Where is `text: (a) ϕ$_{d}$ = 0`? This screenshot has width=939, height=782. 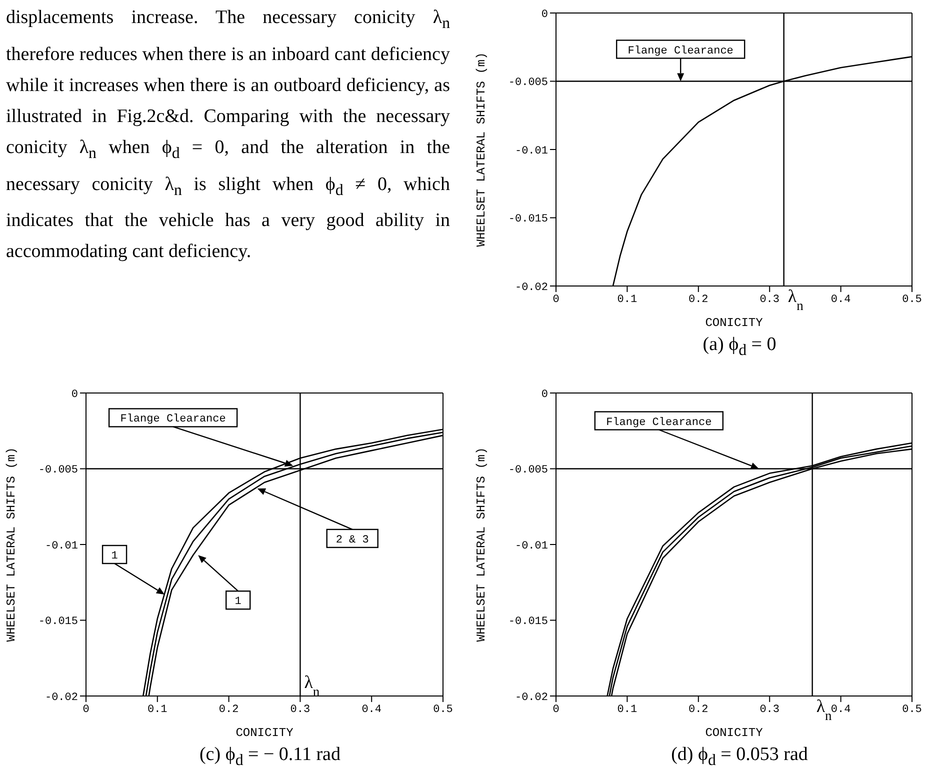
text: (a) ϕ$_{d}$ = 0 is located at coordinates (740, 347).